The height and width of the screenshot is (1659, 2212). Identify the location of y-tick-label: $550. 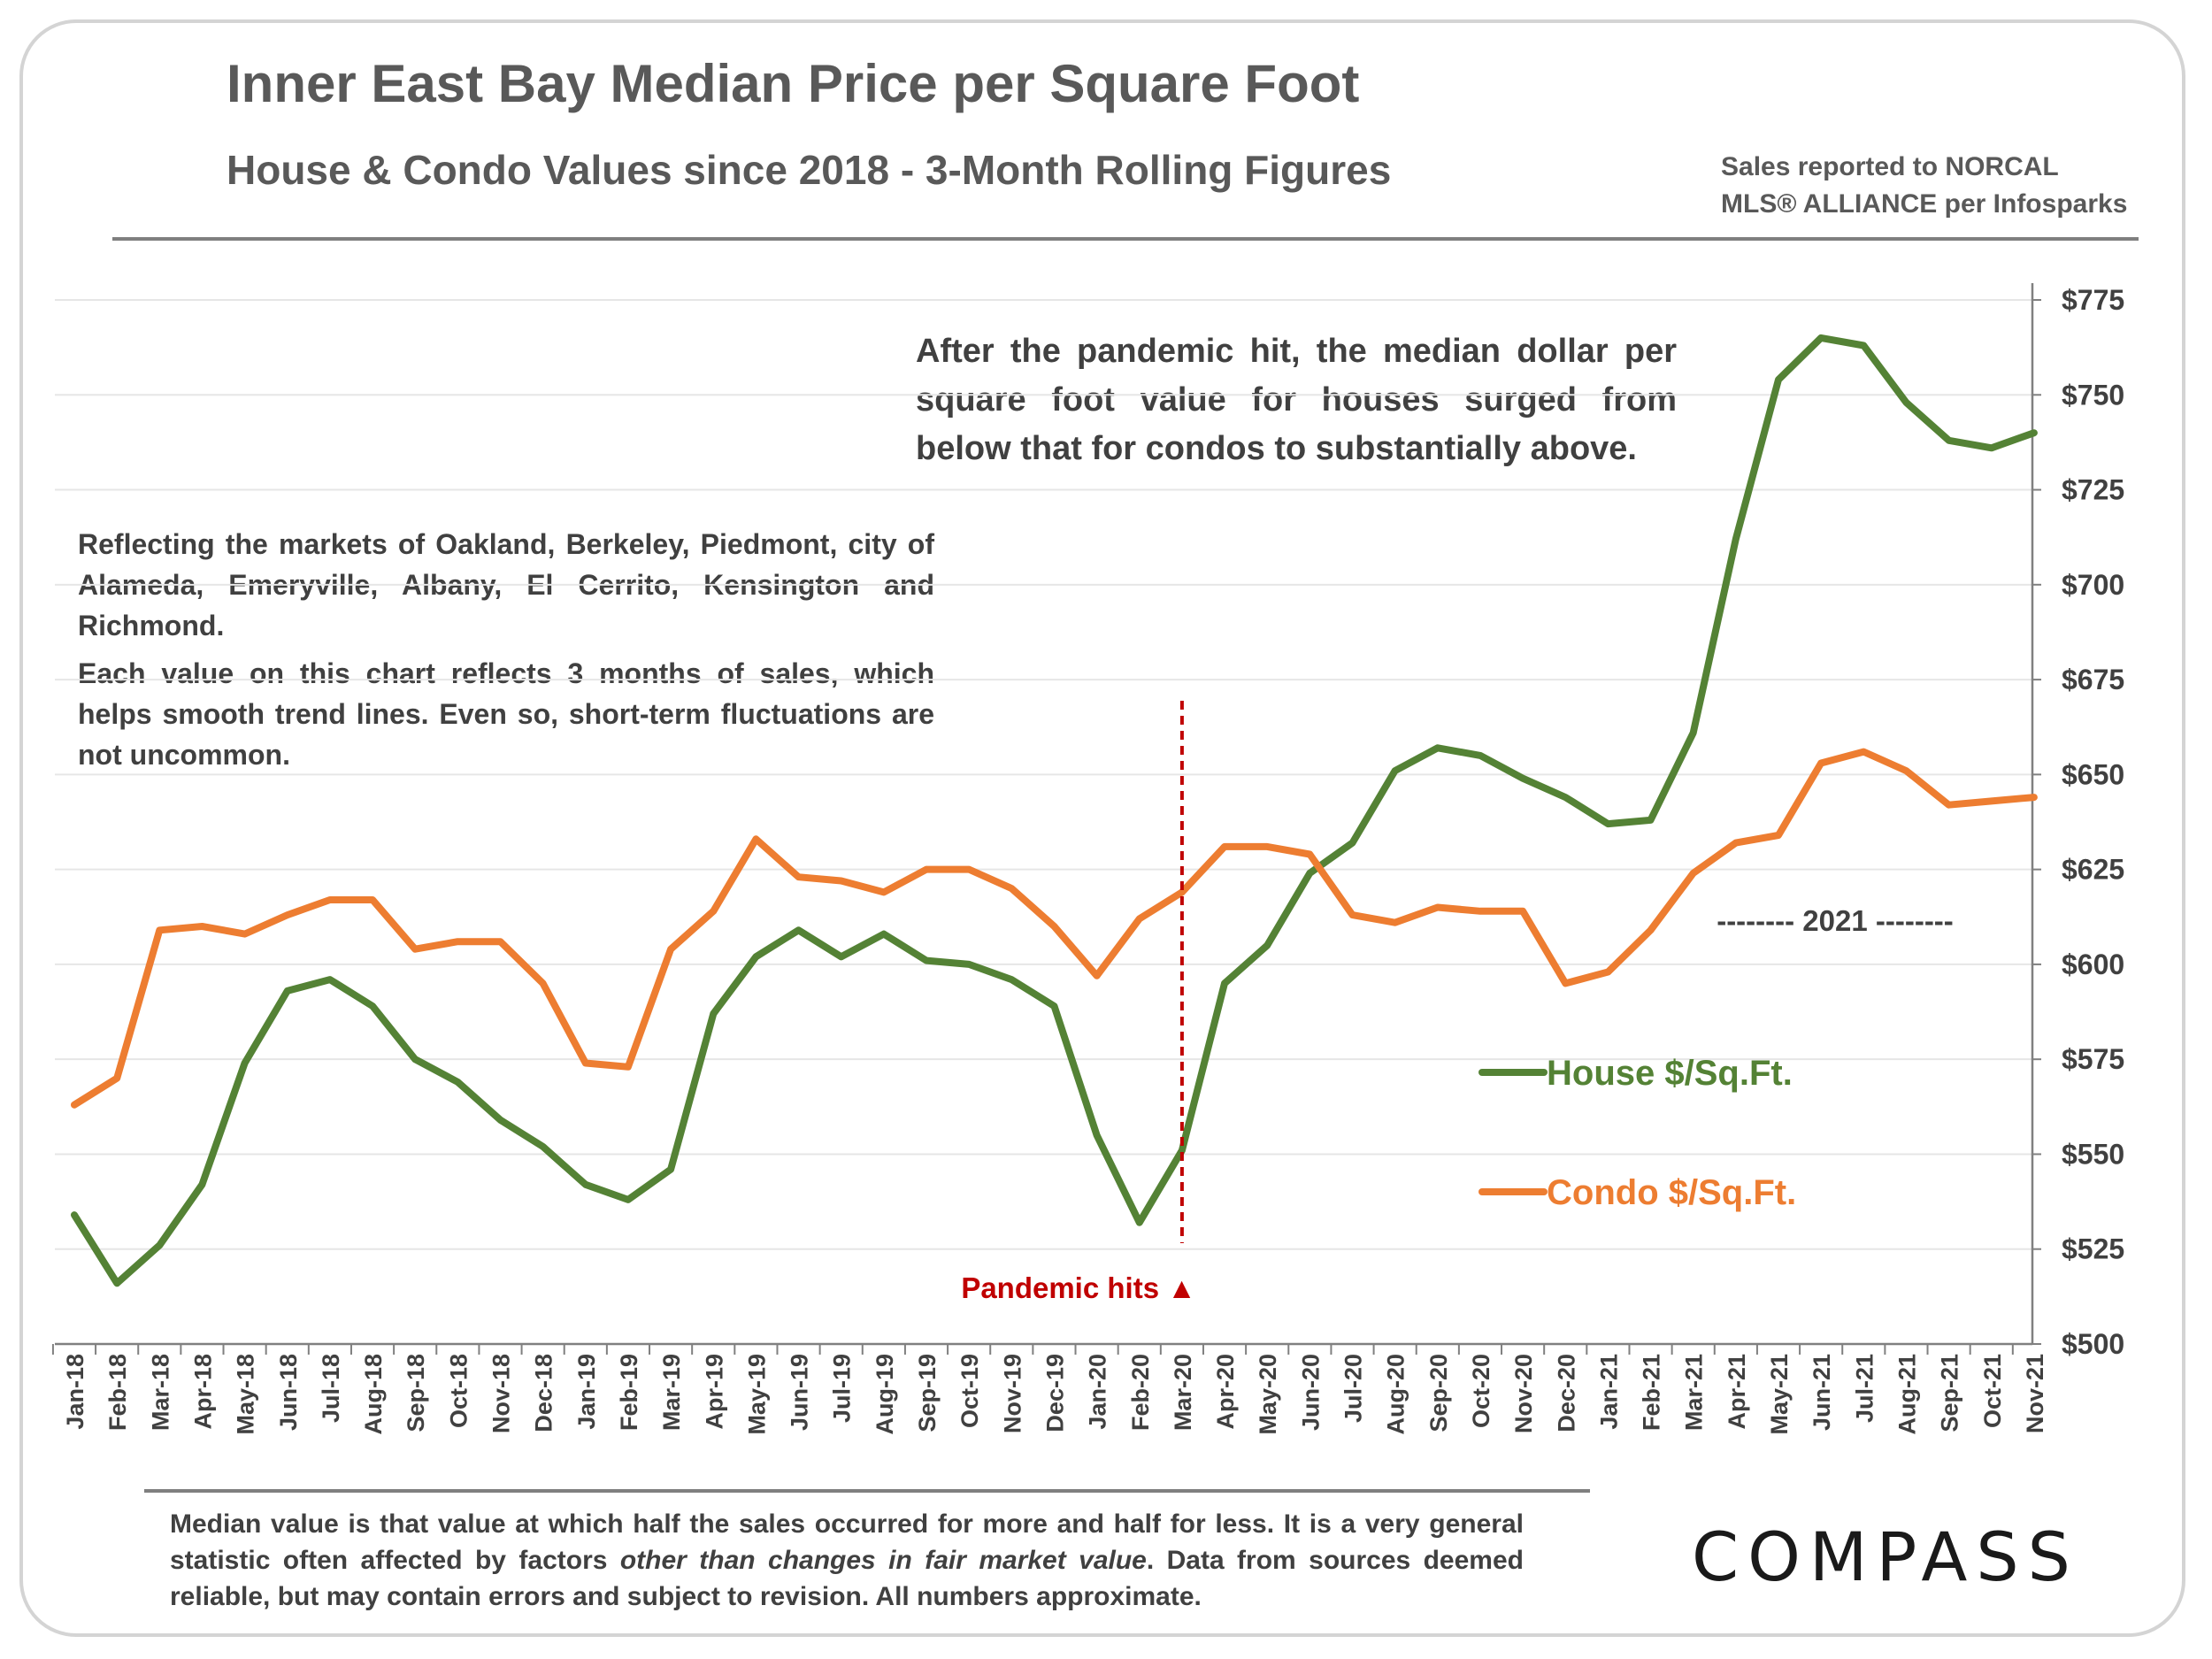
(2093, 1154).